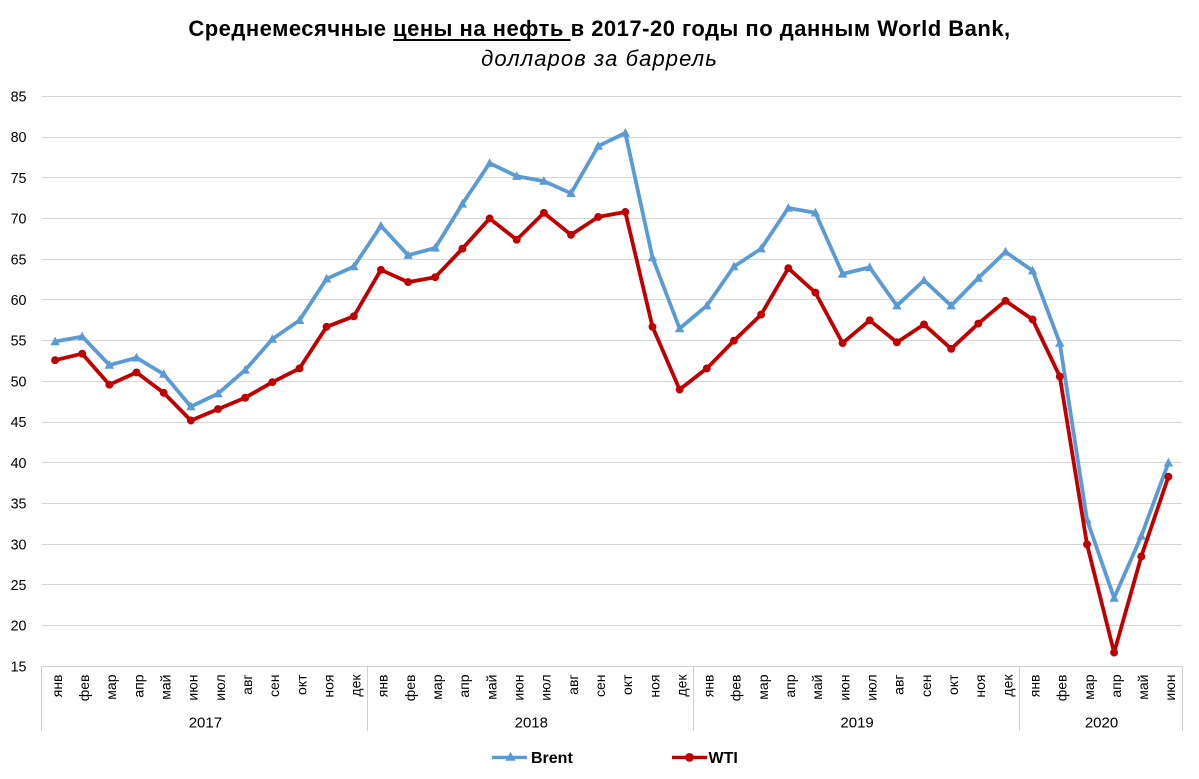  I want to click on svg-text: 45, so click(19, 423).